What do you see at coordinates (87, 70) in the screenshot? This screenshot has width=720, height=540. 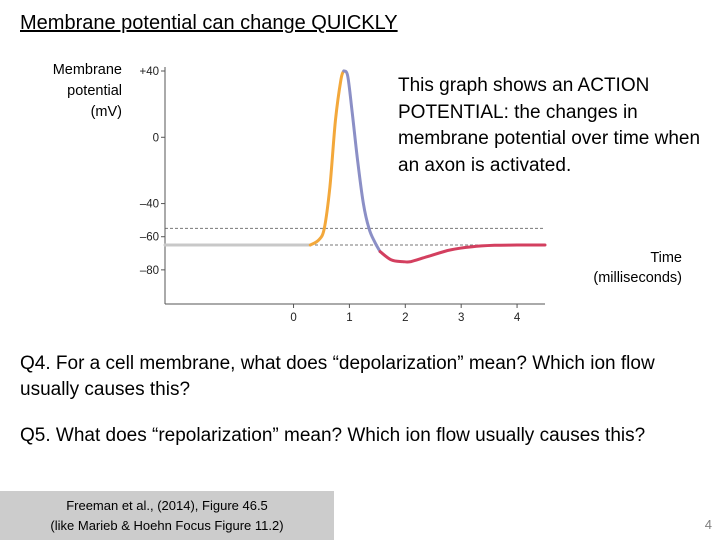 I see `y-axis-label-line-1: Membrane` at bounding box center [87, 70].